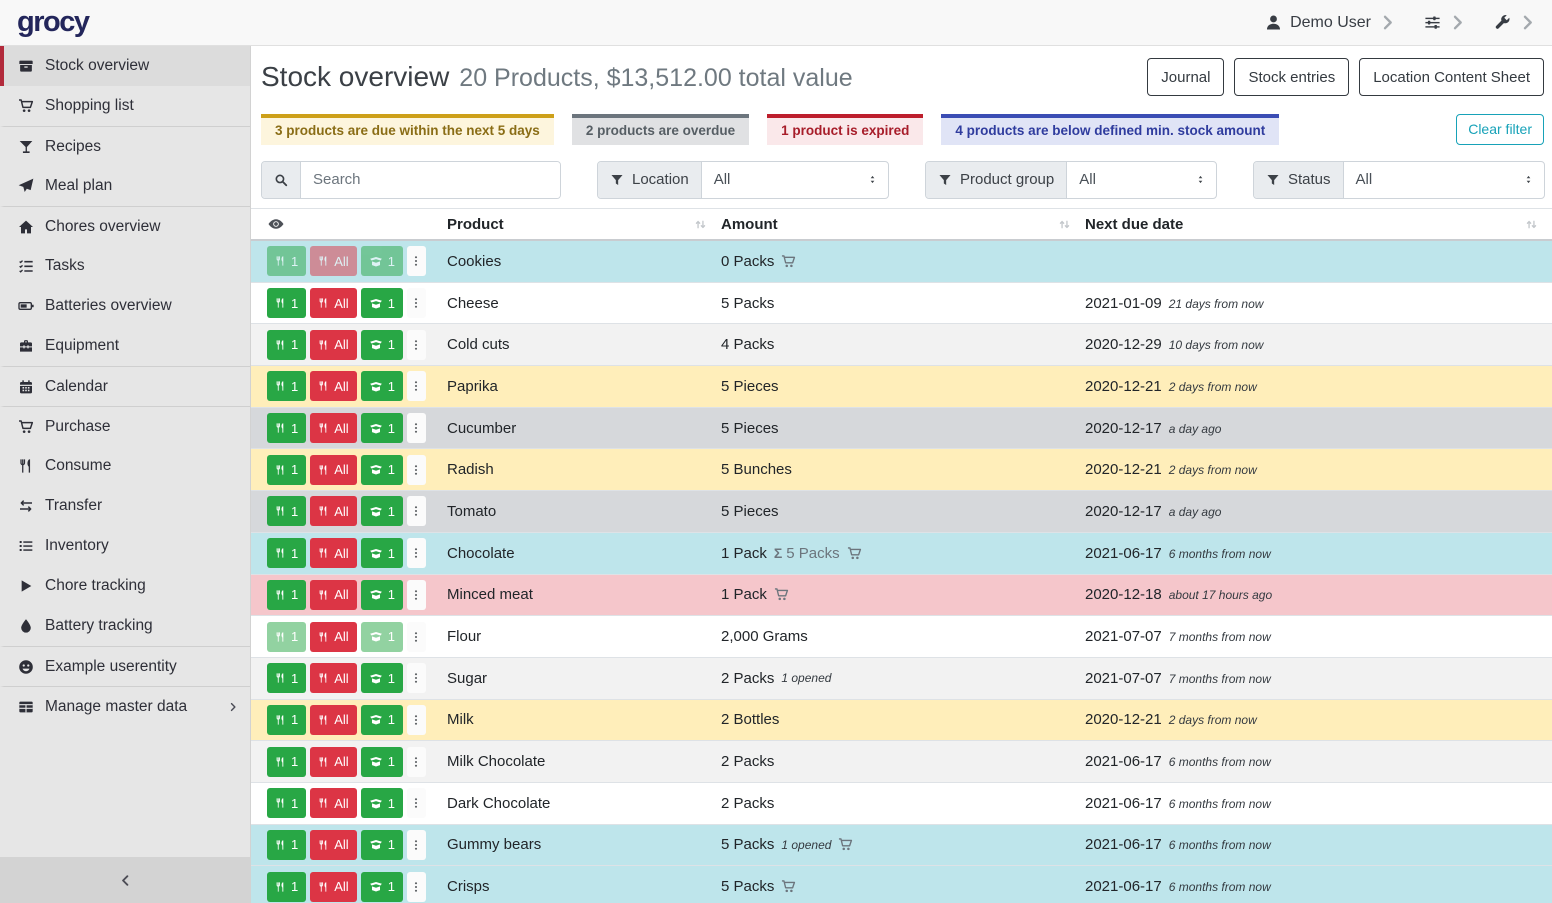 The image size is (1552, 903). What do you see at coordinates (125, 586) in the screenshot?
I see `sidebar-item-chore-tracking: Chore tracking` at bounding box center [125, 586].